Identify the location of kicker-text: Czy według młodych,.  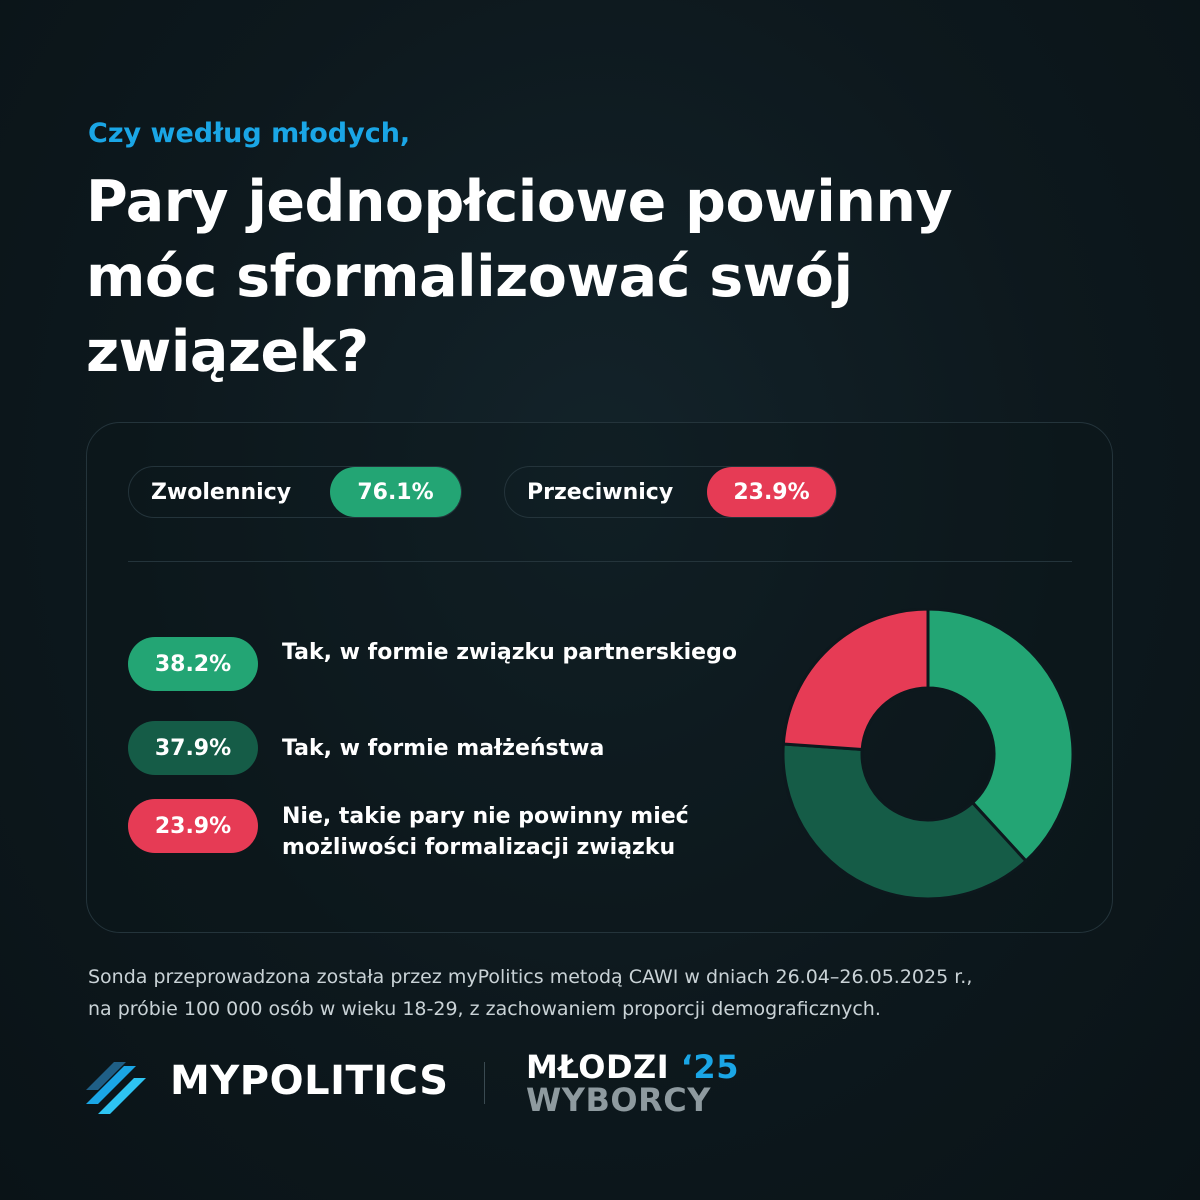
(249, 133).